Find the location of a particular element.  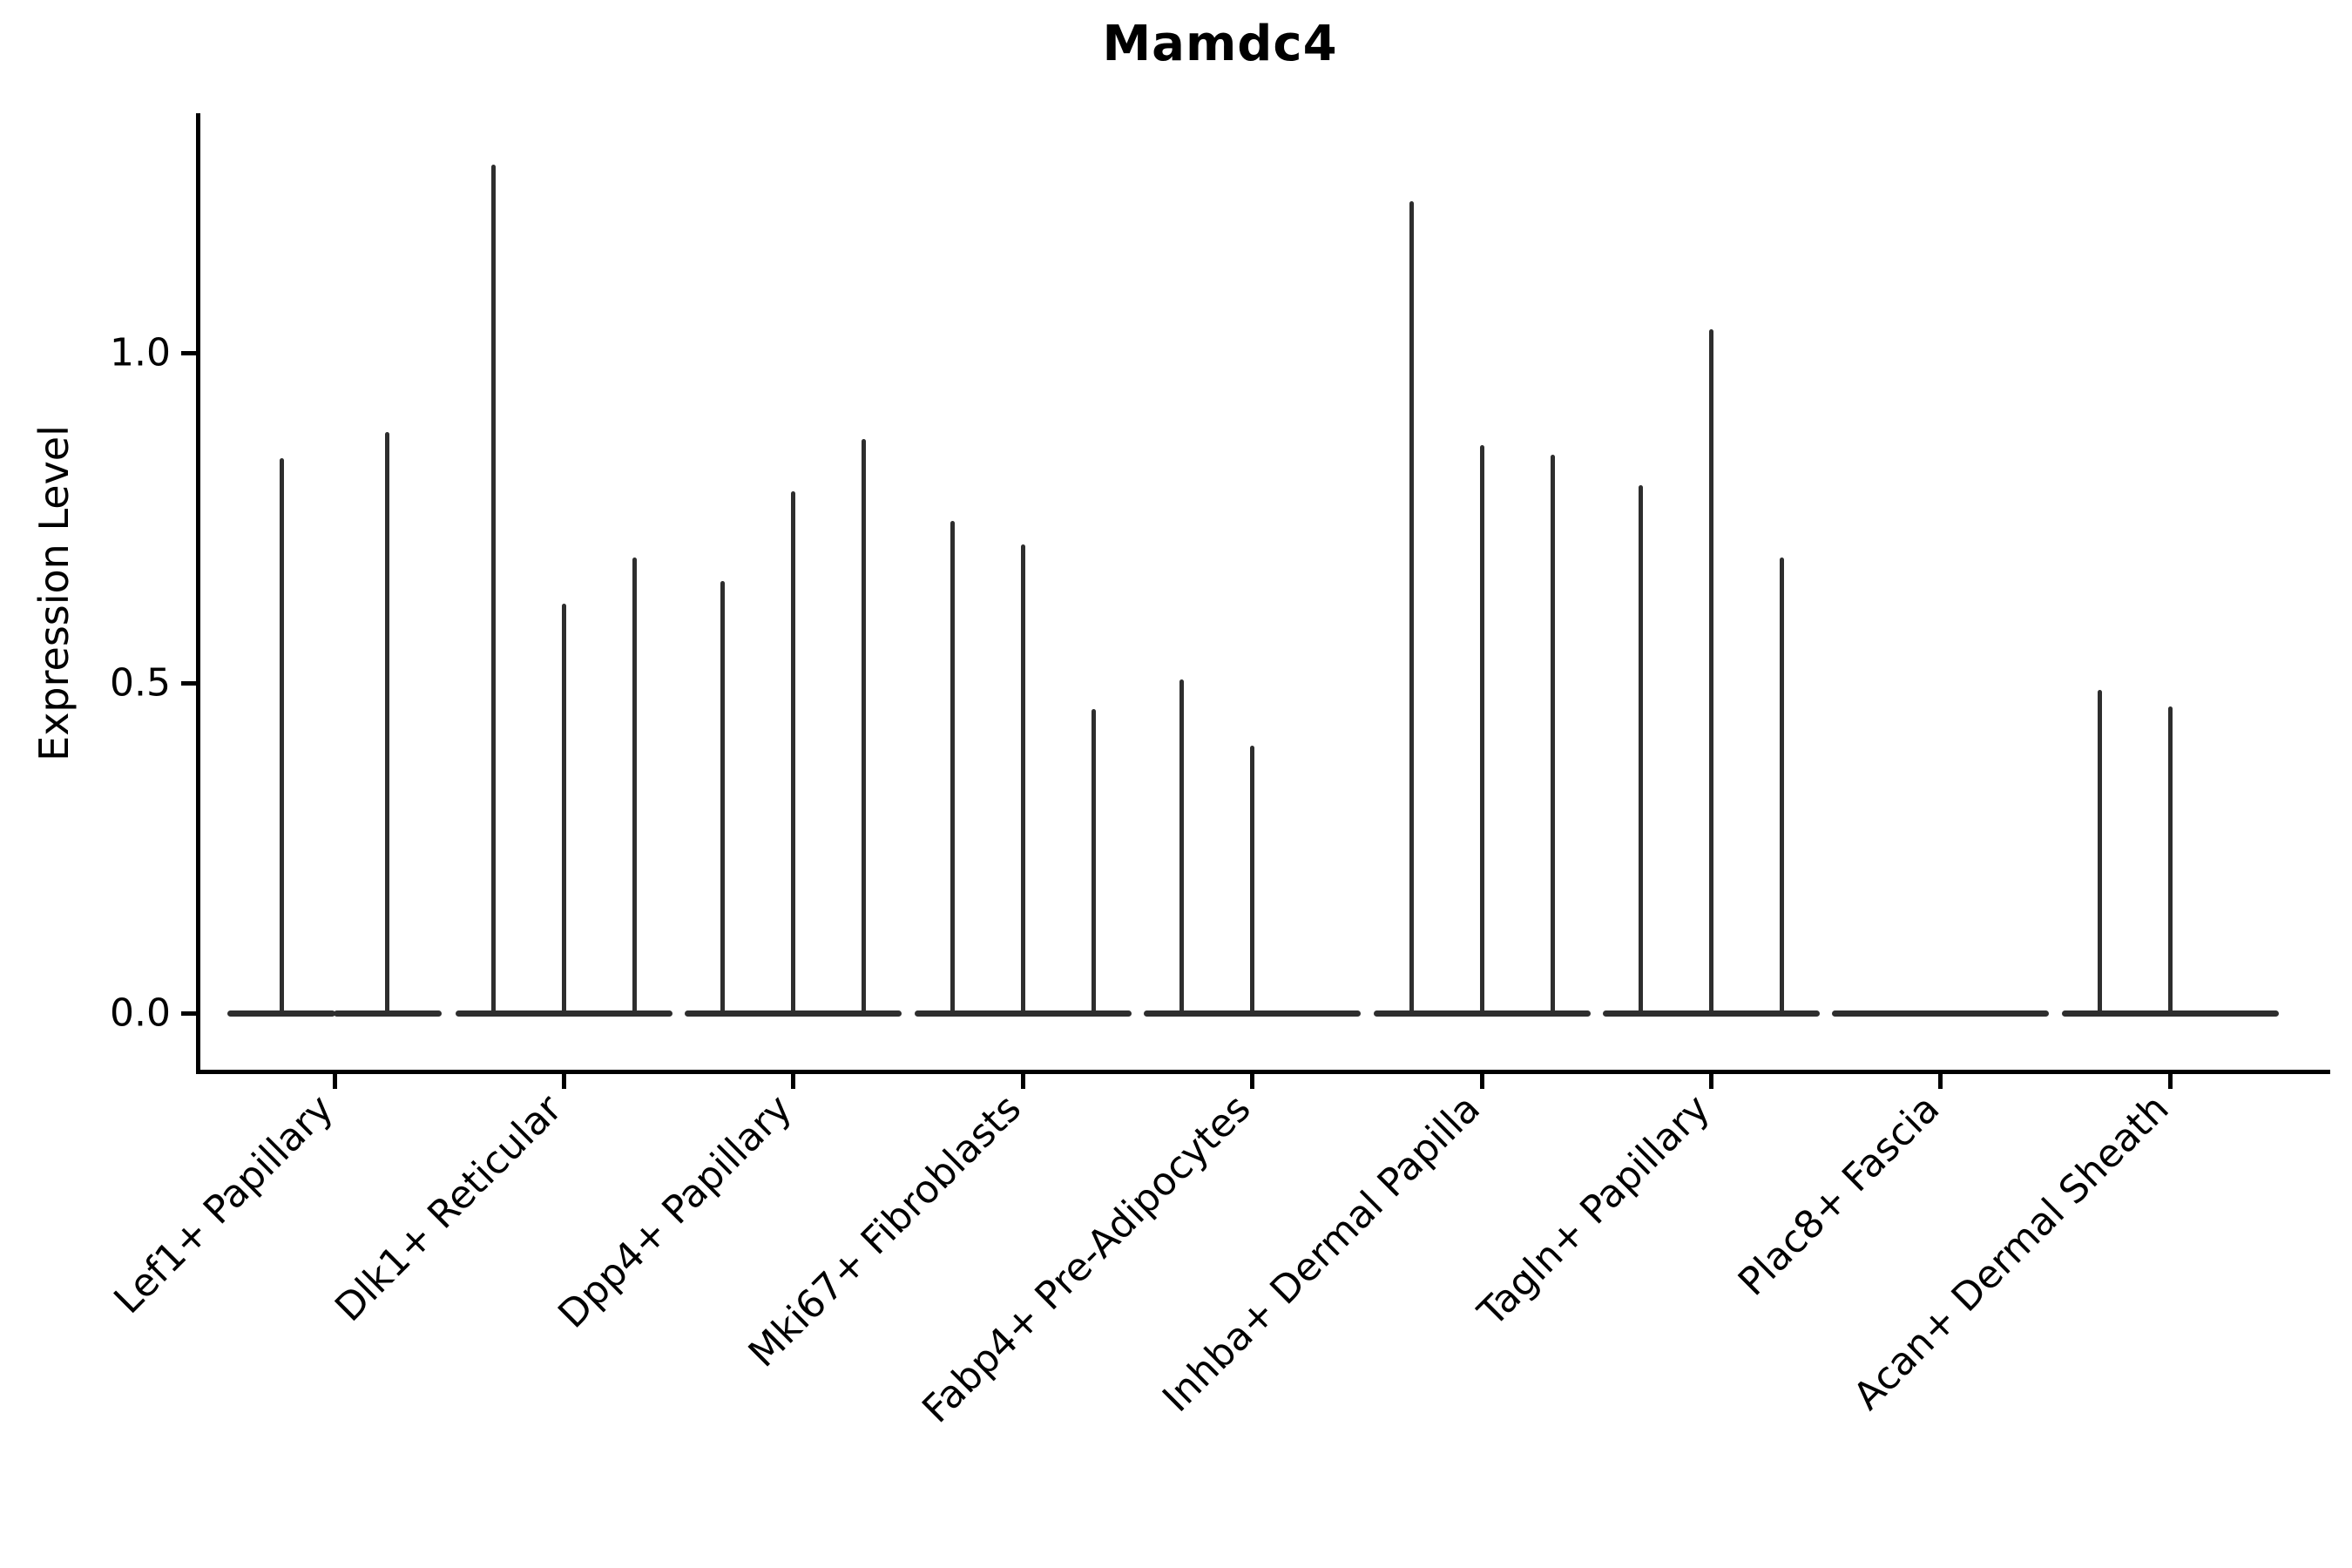

plot-title: Mamdc4 is located at coordinates (1220, 44).